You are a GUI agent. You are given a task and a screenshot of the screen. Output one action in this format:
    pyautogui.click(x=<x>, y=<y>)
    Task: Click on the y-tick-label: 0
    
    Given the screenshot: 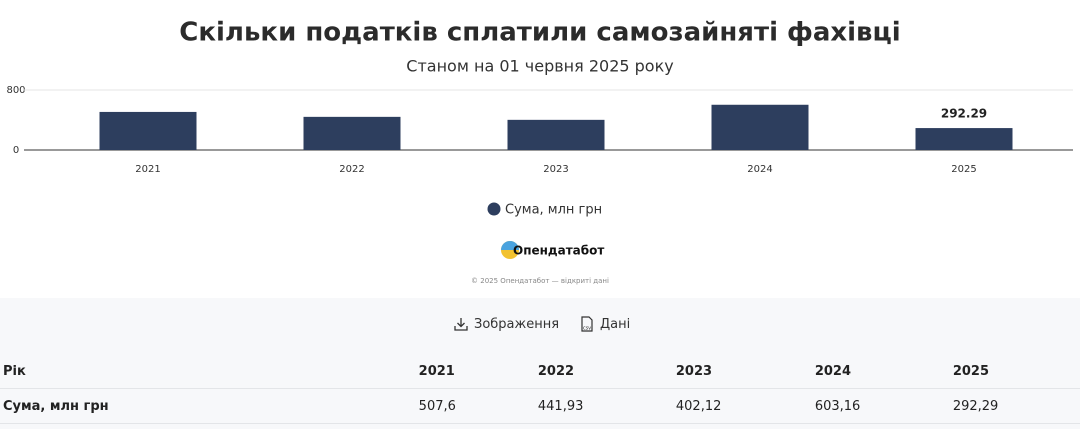 What is the action you would take?
    pyautogui.click(x=16, y=150)
    